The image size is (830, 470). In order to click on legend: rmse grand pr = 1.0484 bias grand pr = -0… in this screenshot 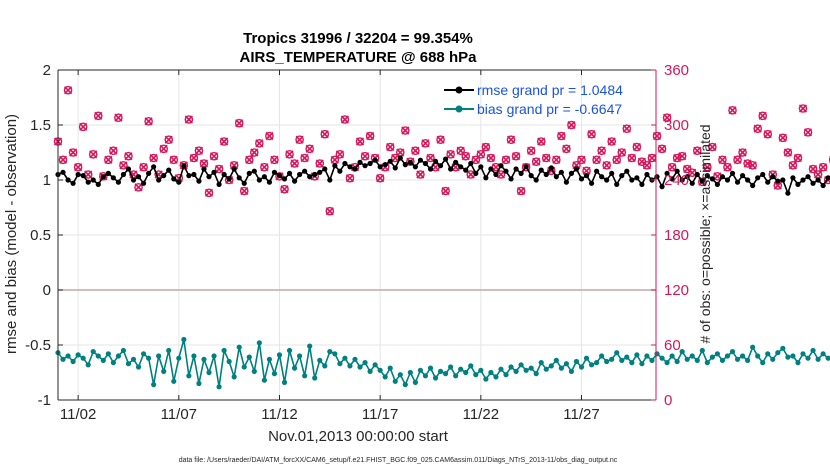, I will do `click(533, 99)`.